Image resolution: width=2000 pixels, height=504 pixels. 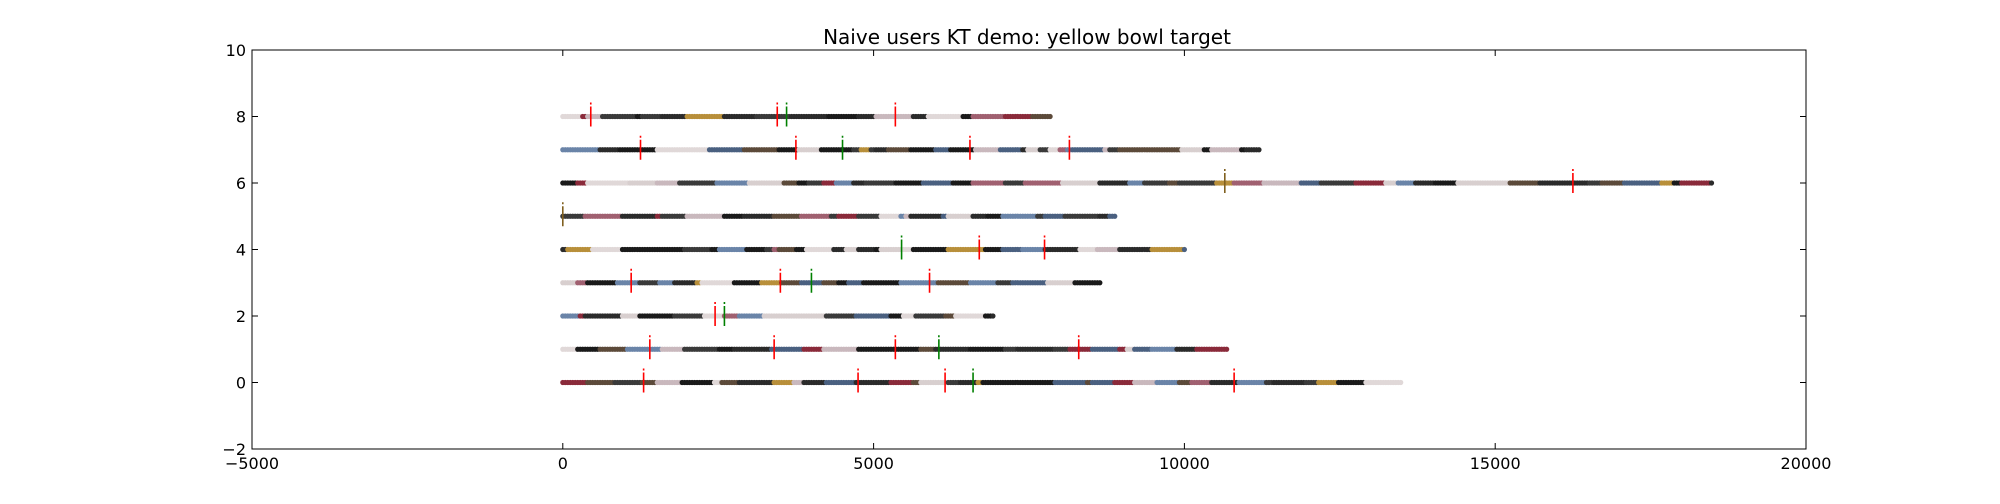 I want to click on x-tick-label: 10000, so click(x=1184, y=463).